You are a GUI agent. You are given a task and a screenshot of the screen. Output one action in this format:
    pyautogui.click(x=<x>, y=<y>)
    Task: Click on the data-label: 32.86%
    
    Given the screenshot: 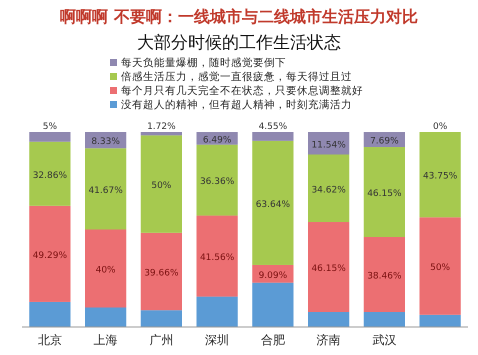 What is the action you would take?
    pyautogui.click(x=50, y=175)
    